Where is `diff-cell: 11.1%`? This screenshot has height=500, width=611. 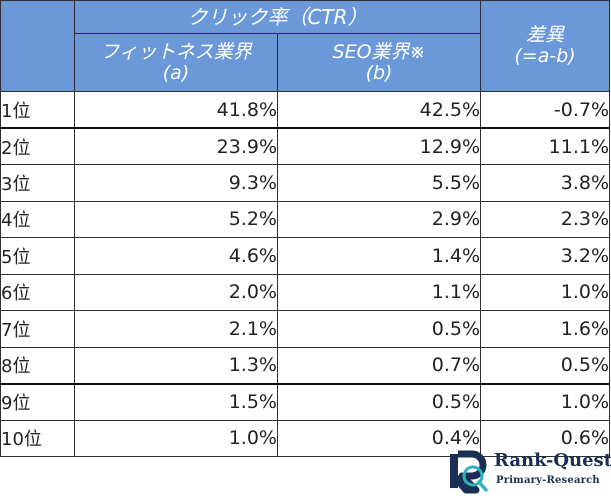 diff-cell: 11.1% is located at coordinates (545, 146).